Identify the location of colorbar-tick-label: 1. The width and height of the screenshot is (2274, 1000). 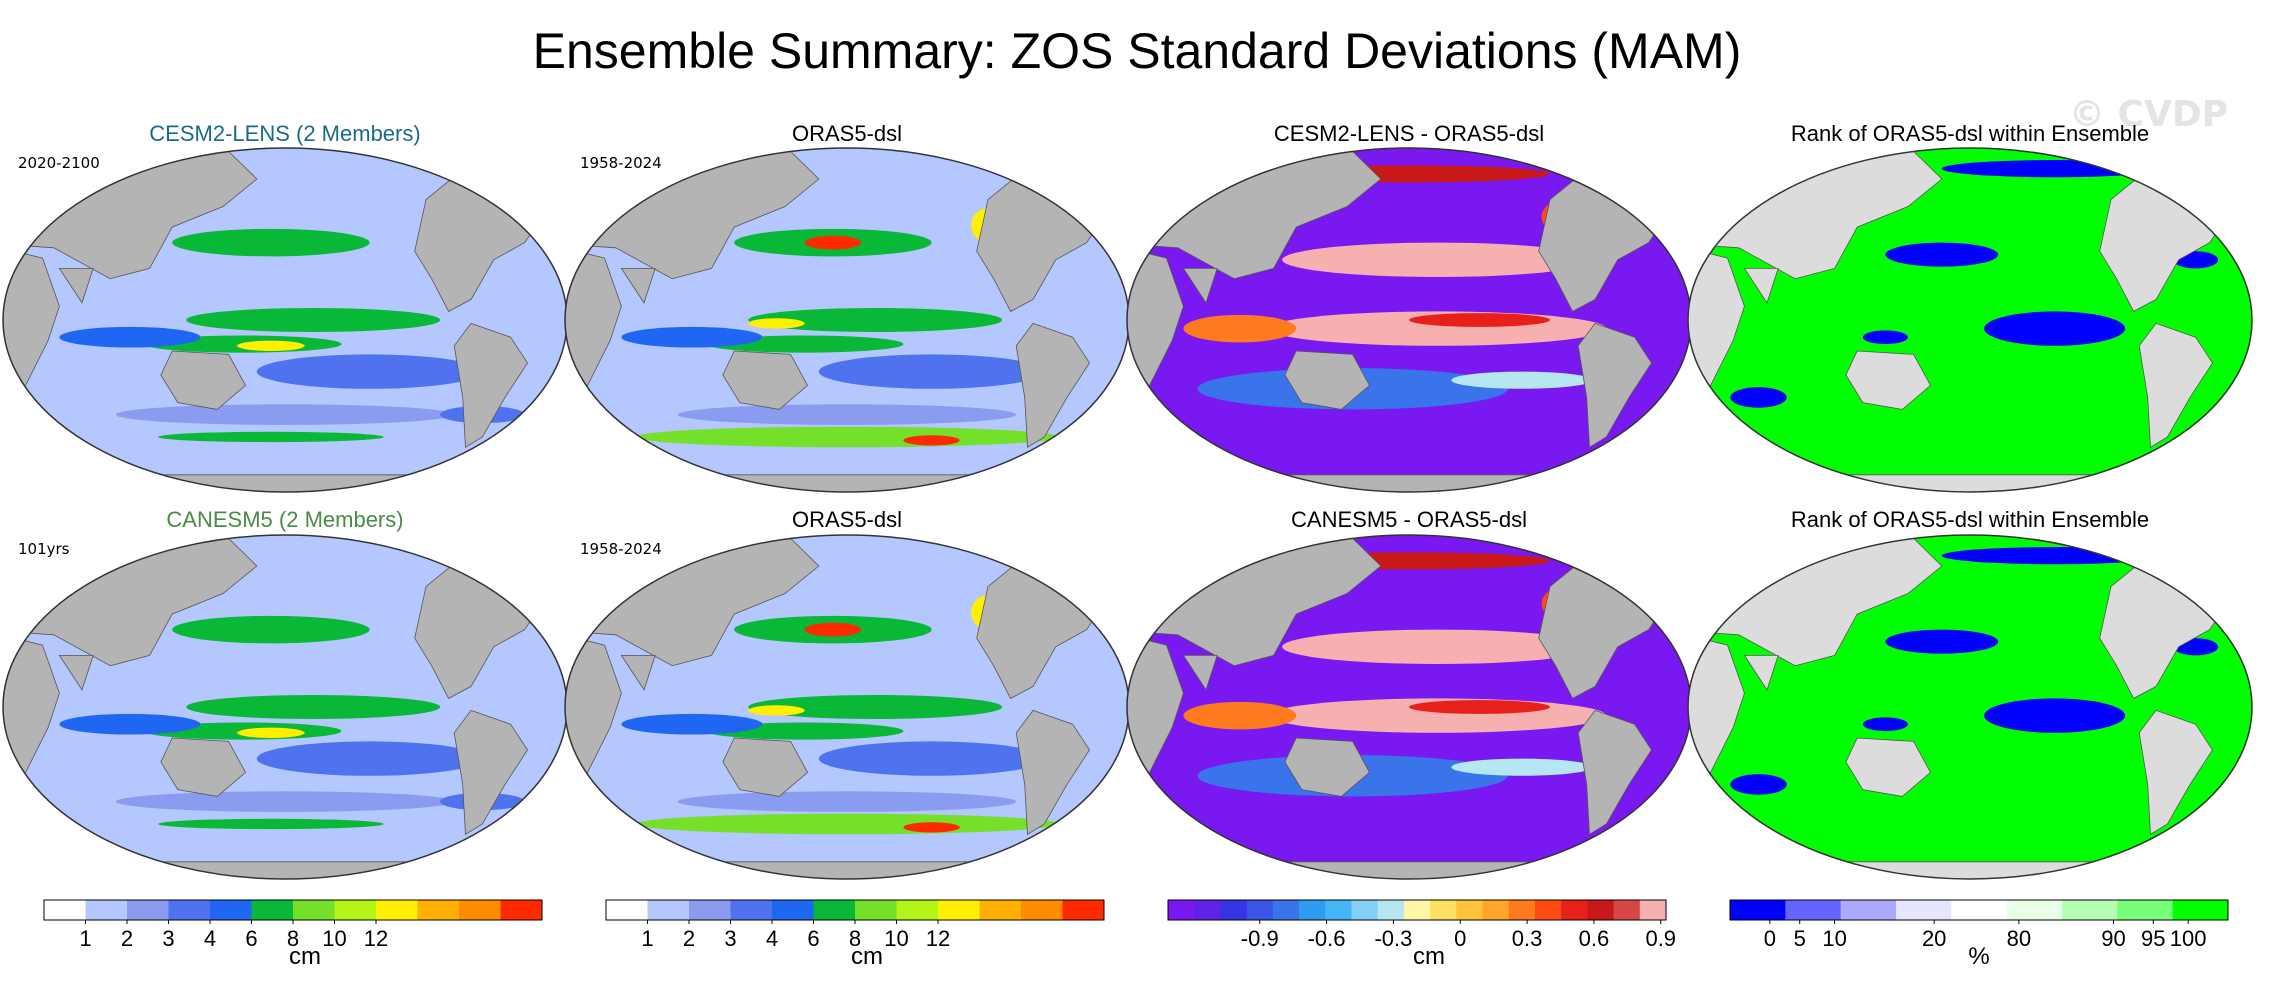
(647, 938).